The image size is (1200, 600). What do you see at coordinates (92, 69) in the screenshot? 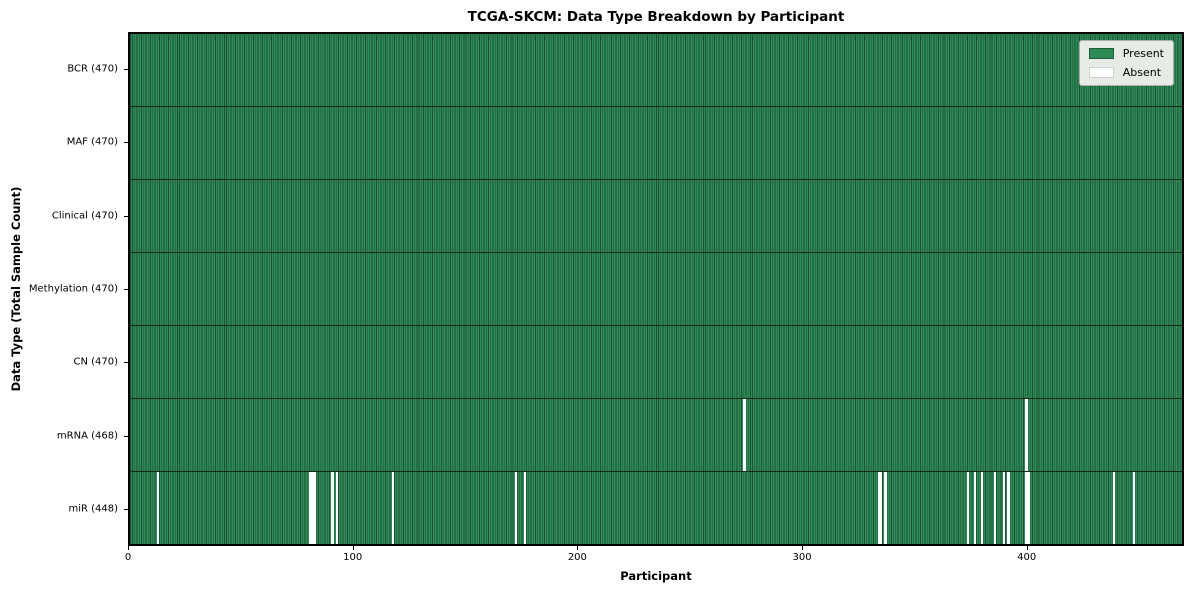
I see `y-tick-label: BCR (470)` at bounding box center [92, 69].